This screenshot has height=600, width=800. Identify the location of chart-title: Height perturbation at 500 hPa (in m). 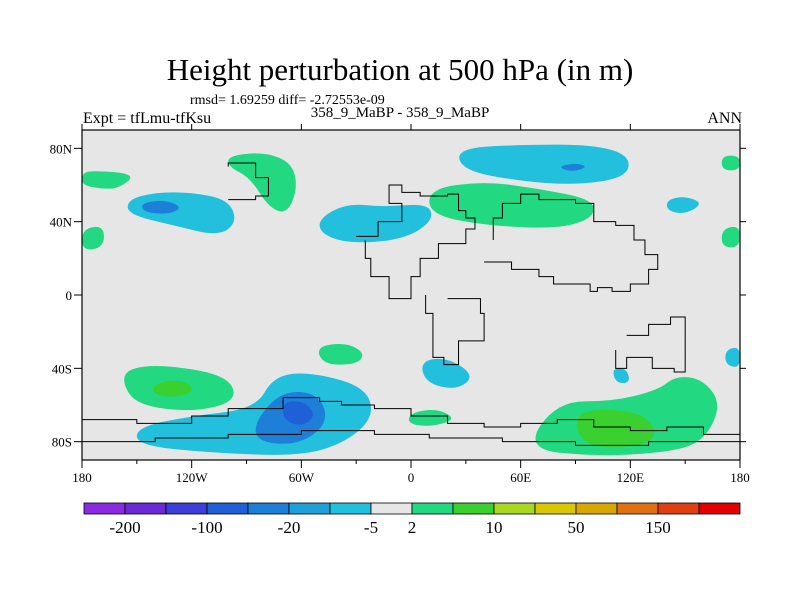
(400, 69).